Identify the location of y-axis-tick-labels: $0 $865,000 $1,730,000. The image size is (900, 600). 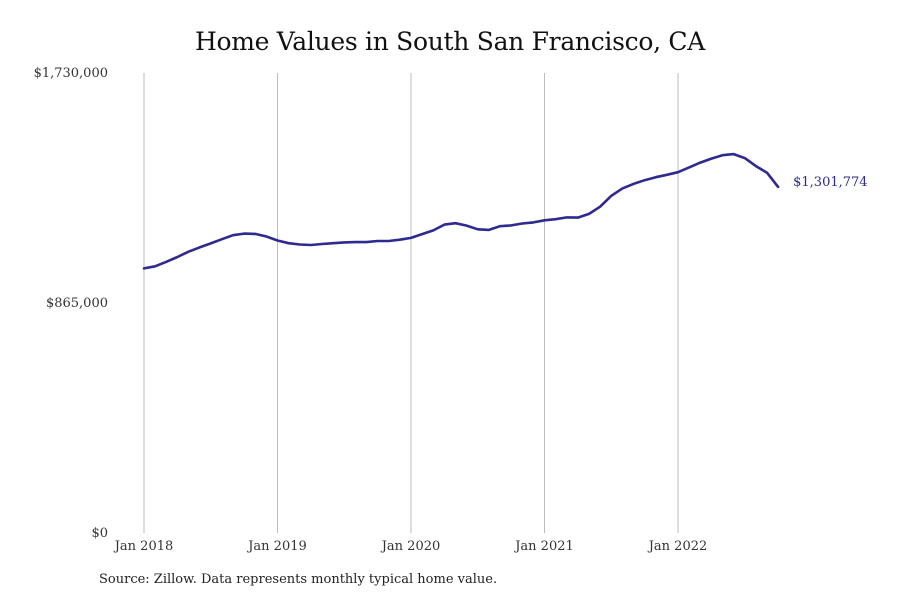
(71, 303).